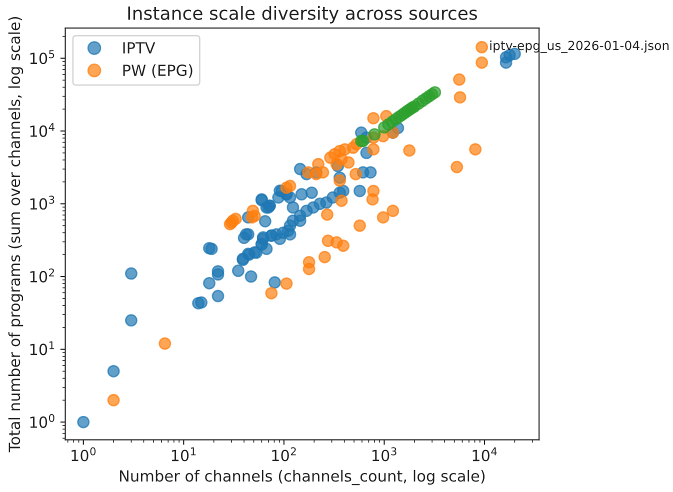 Image resolution: width=673 pixels, height=492 pixels. I want to click on y-tick-label: 10$^{0}$, so click(42, 421).